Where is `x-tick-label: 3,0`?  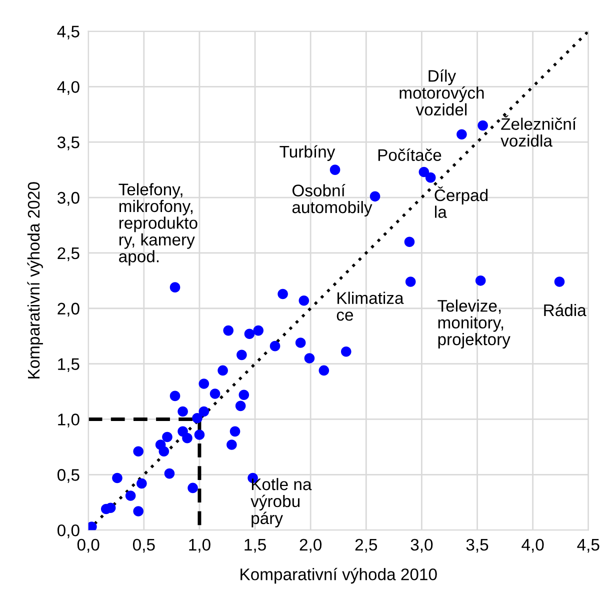 x-tick-label: 3,0 is located at coordinates (421, 545).